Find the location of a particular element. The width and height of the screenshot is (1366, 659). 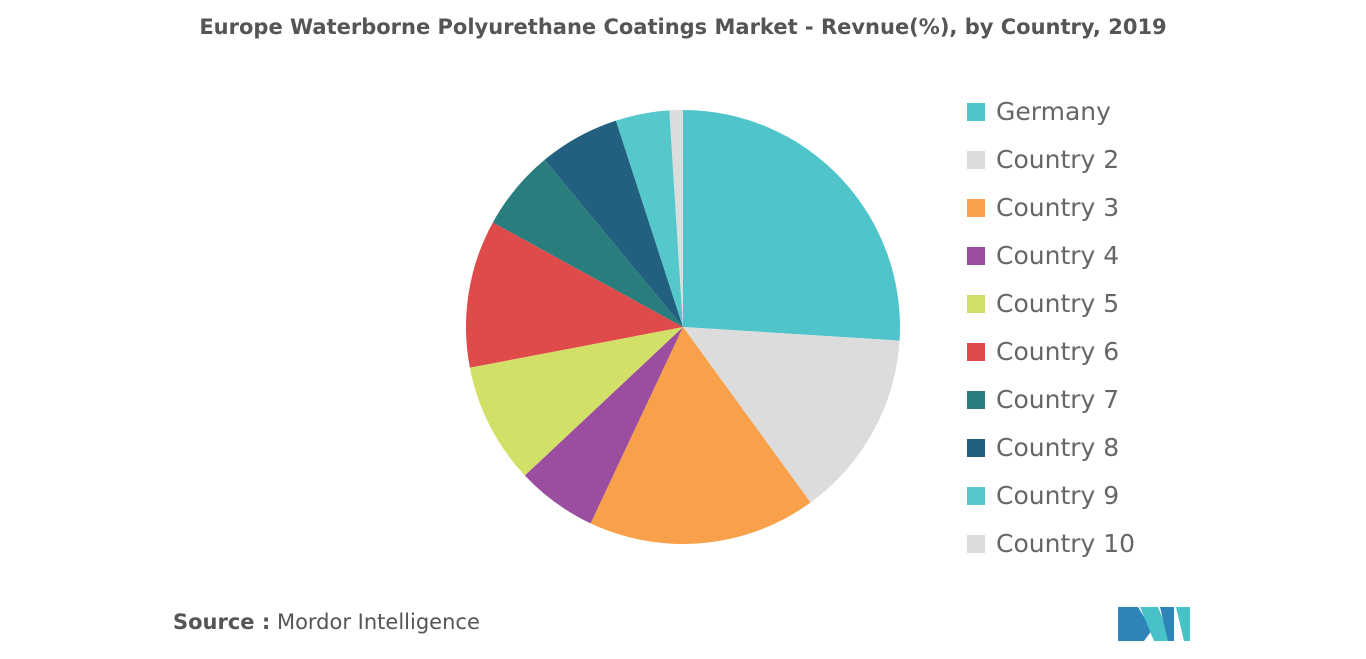

legend-label: Country 7 is located at coordinates (1057, 399).